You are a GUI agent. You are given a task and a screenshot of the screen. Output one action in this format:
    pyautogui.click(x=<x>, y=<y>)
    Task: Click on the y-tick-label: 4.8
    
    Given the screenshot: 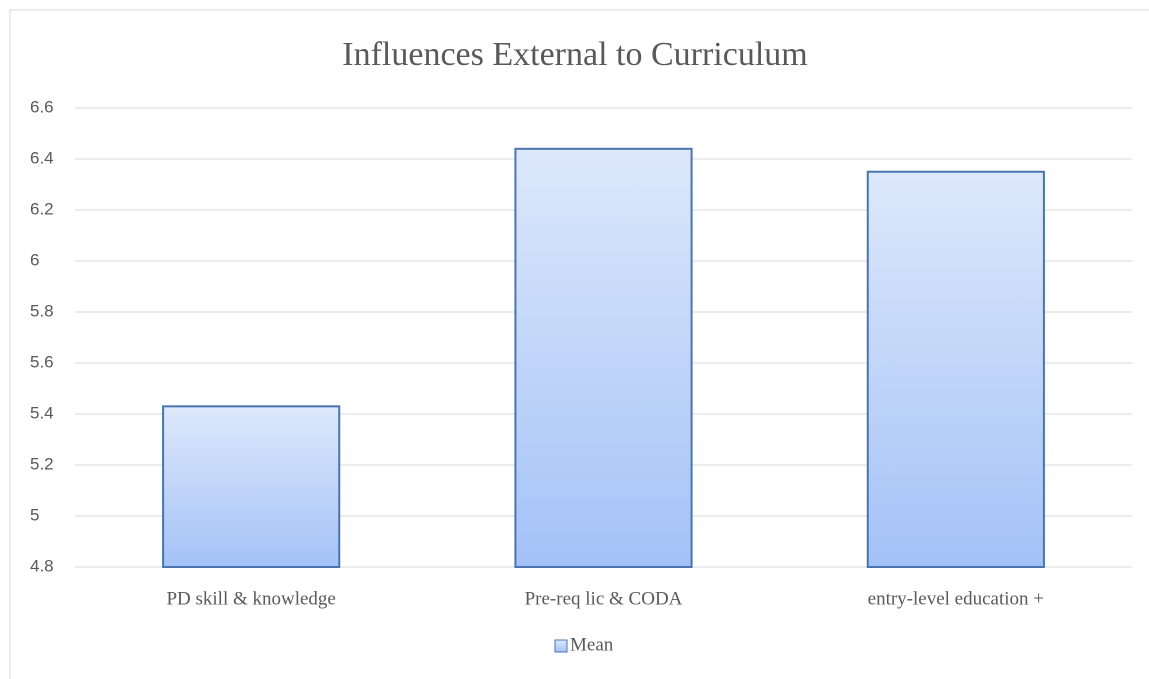 What is the action you would take?
    pyautogui.click(x=42, y=565)
    